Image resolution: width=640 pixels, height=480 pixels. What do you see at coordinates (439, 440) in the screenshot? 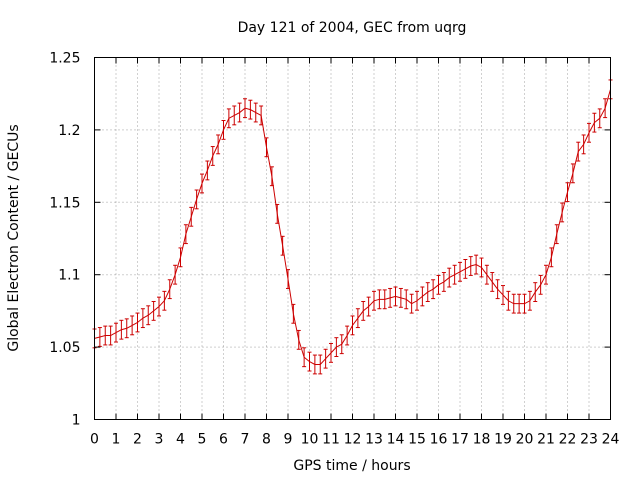
I see `x-tick-label: 16` at bounding box center [439, 440].